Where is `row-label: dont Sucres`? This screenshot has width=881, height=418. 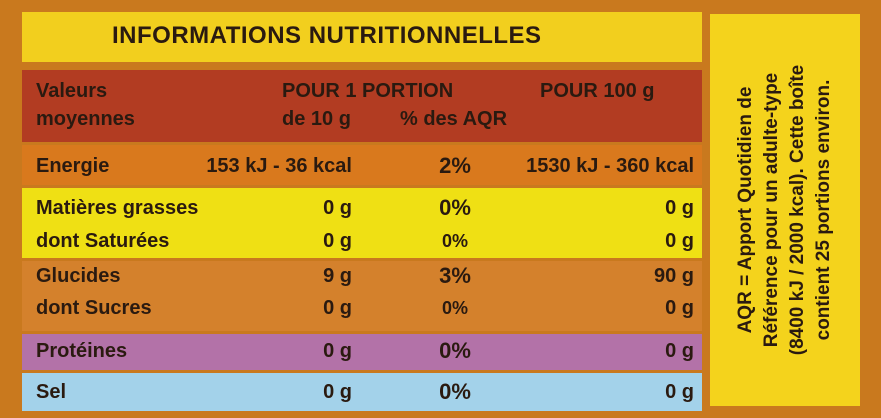 row-label: dont Sucres is located at coordinates (94, 308).